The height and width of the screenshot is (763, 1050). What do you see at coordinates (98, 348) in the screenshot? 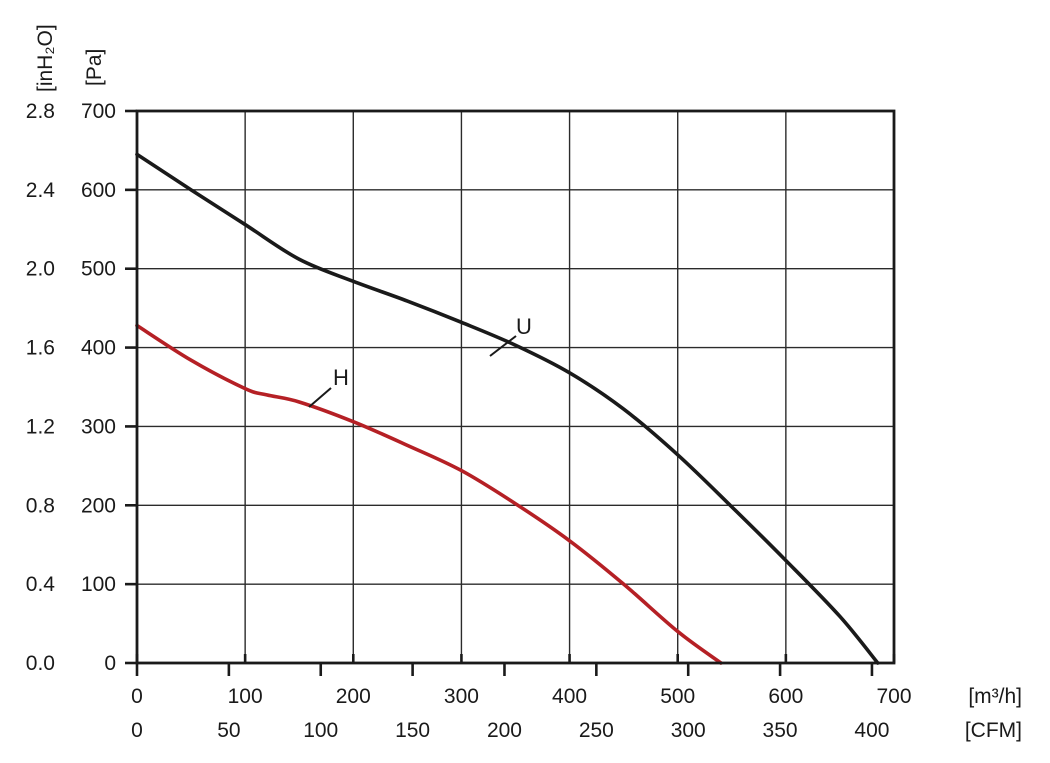
I see `y-tick-label-pa: 400` at bounding box center [98, 348].